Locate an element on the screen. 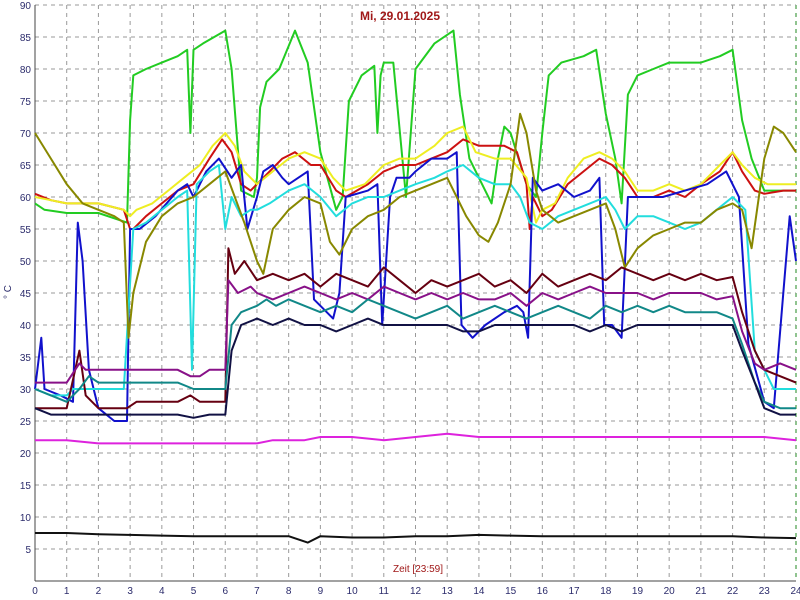  x-tick-label: 21 is located at coordinates (701, 591).